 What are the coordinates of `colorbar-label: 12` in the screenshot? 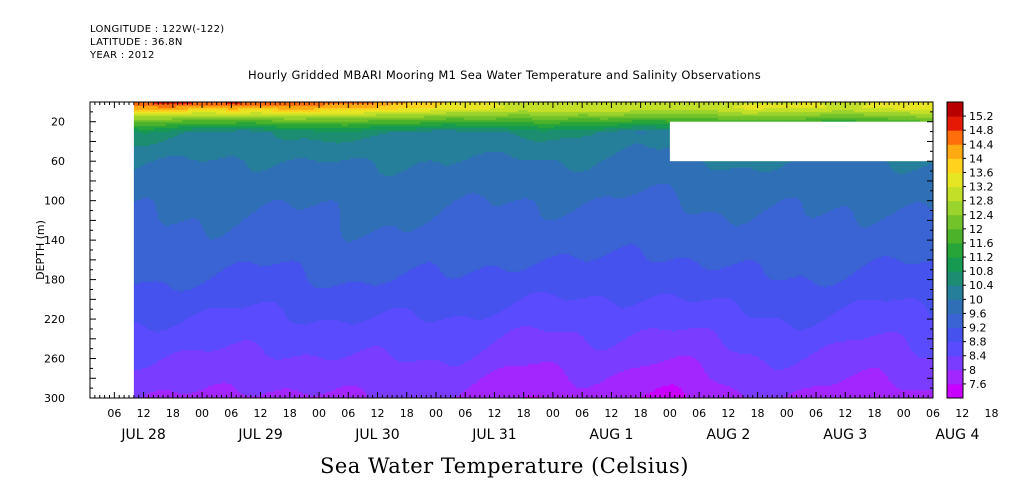 It's located at (976, 229).